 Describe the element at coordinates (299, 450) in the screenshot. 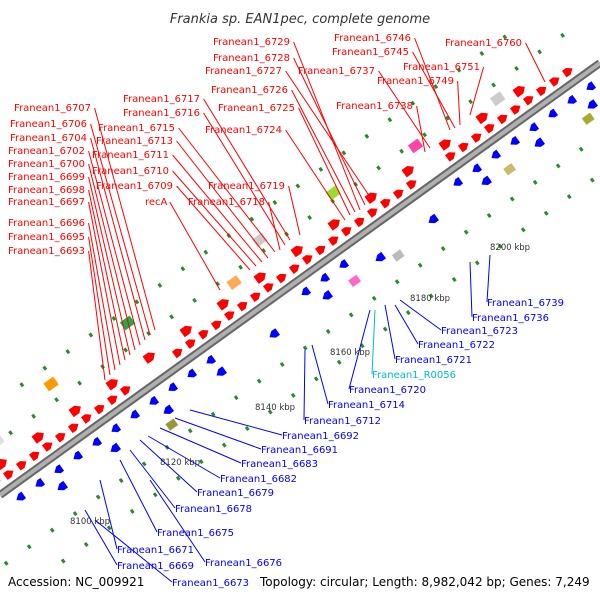

I see `gene-label-bottom: Franean1_6691` at that location.